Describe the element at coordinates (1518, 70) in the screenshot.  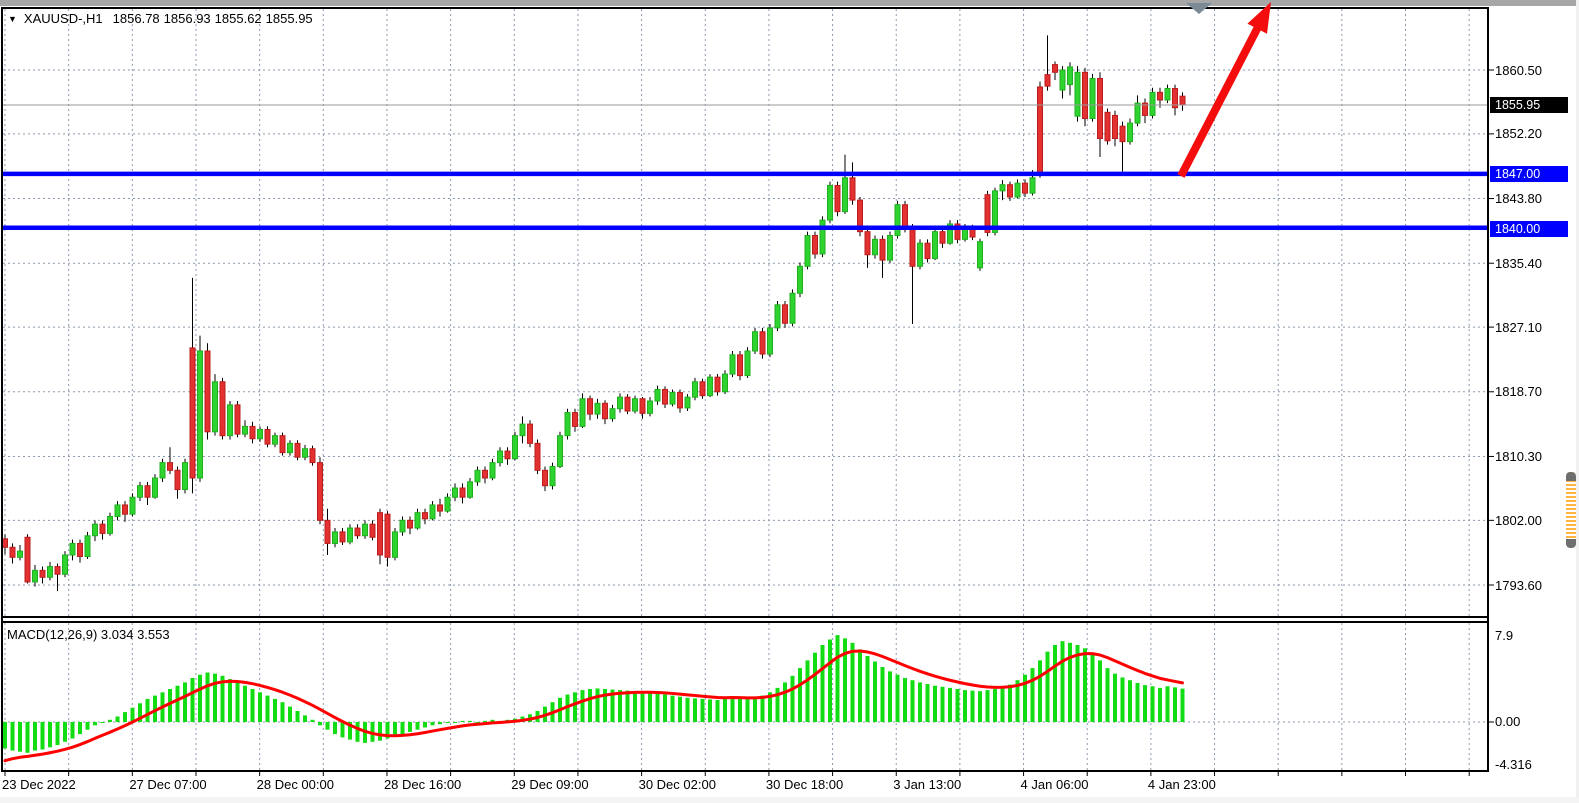
I see `price-axis-label: 1860.50` at that location.